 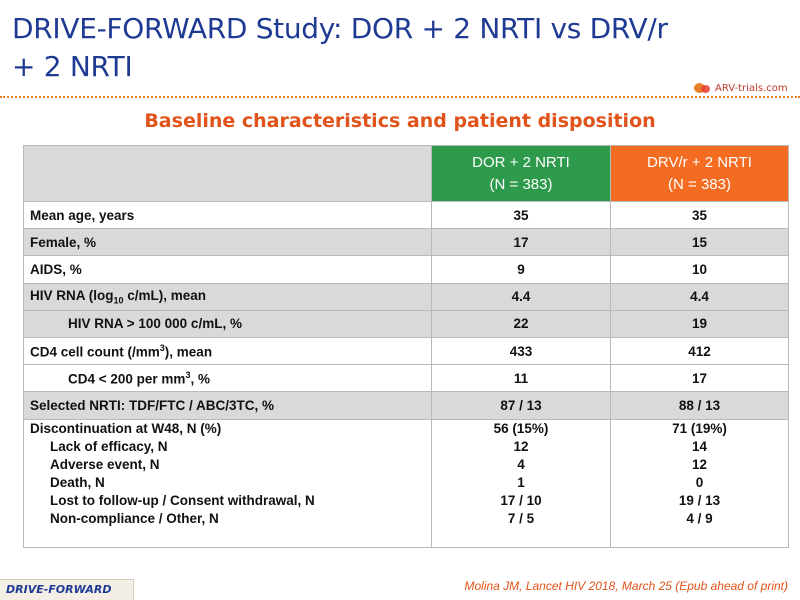 What do you see at coordinates (521, 428) in the screenshot?
I see `discontinuation-dor-total: 56 (15%)` at bounding box center [521, 428].